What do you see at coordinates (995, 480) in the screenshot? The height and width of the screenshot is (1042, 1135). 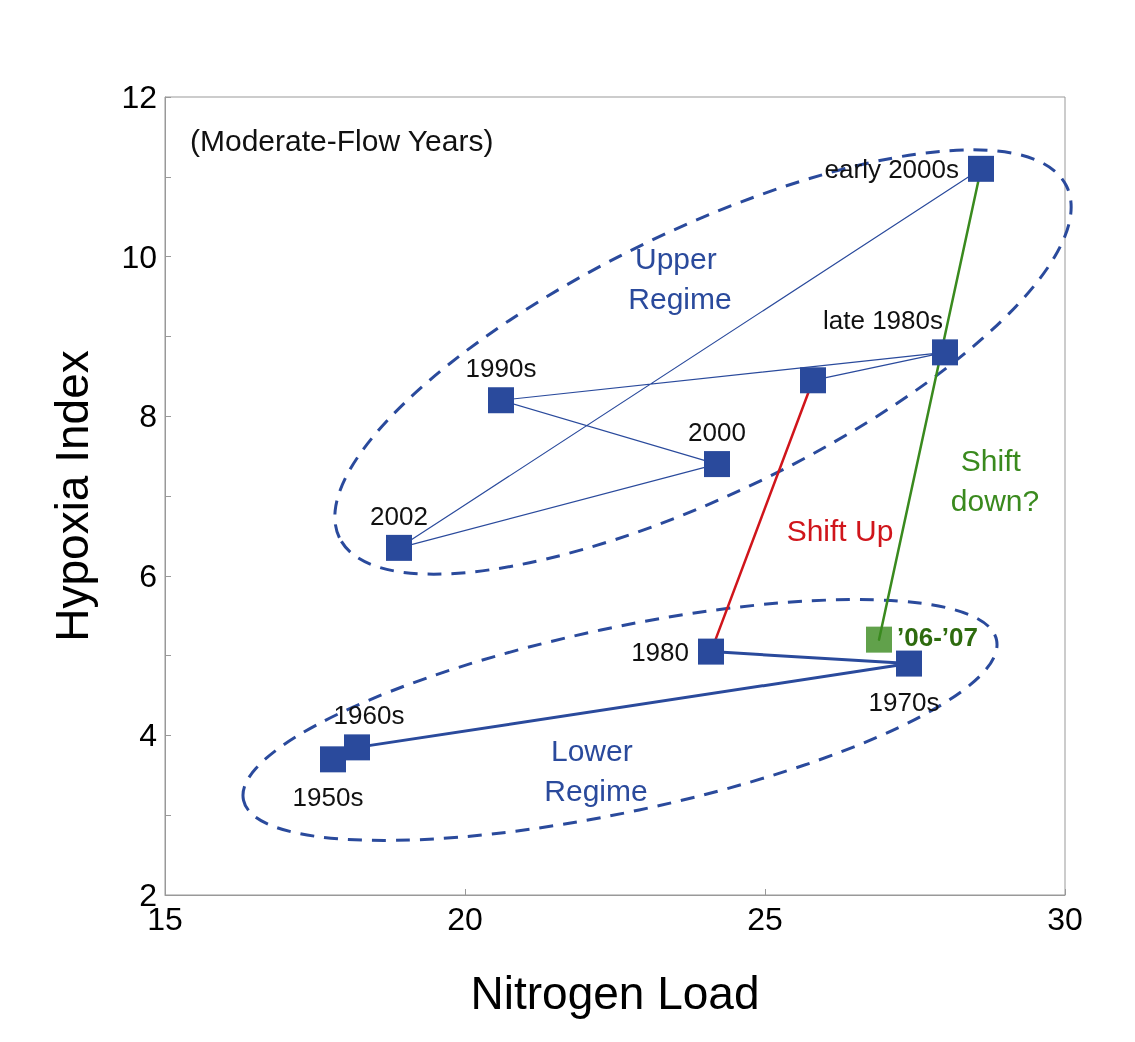 I see `annotation: Shift down?` at bounding box center [995, 480].